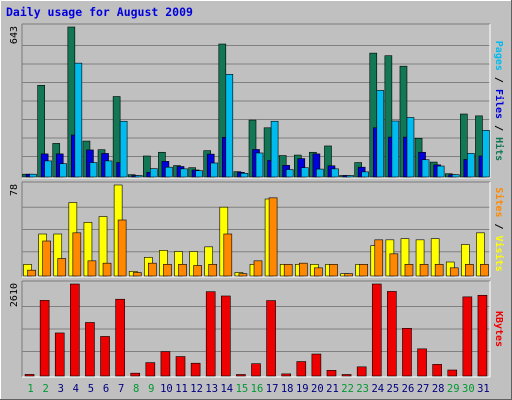 This screenshot has height=400, width=512. What do you see at coordinates (347, 389) in the screenshot?
I see `x-tick-label-day-22: 22` at bounding box center [347, 389].